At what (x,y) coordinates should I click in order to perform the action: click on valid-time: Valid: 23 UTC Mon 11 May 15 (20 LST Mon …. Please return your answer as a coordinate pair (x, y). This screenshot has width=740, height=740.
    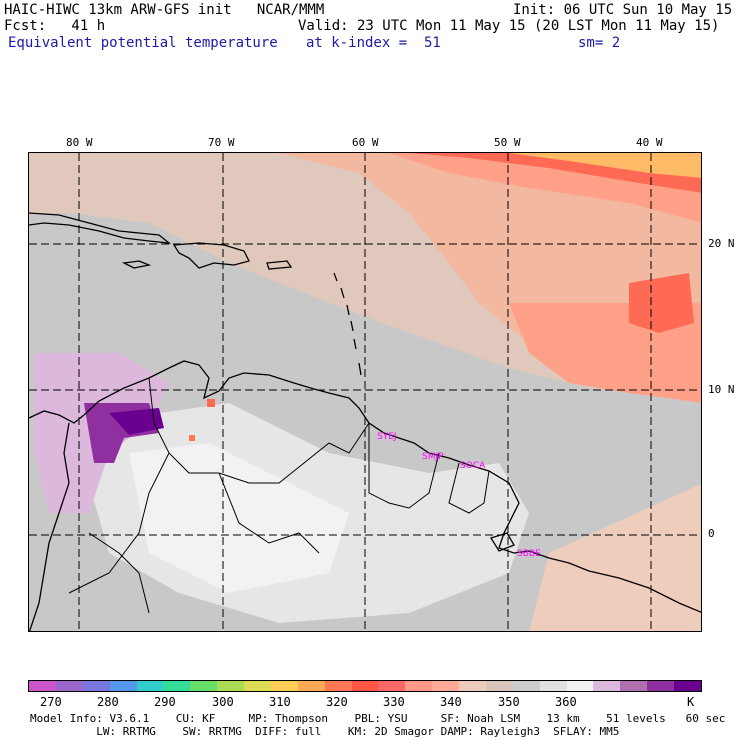
    Looking at the image, I should click on (509, 26).